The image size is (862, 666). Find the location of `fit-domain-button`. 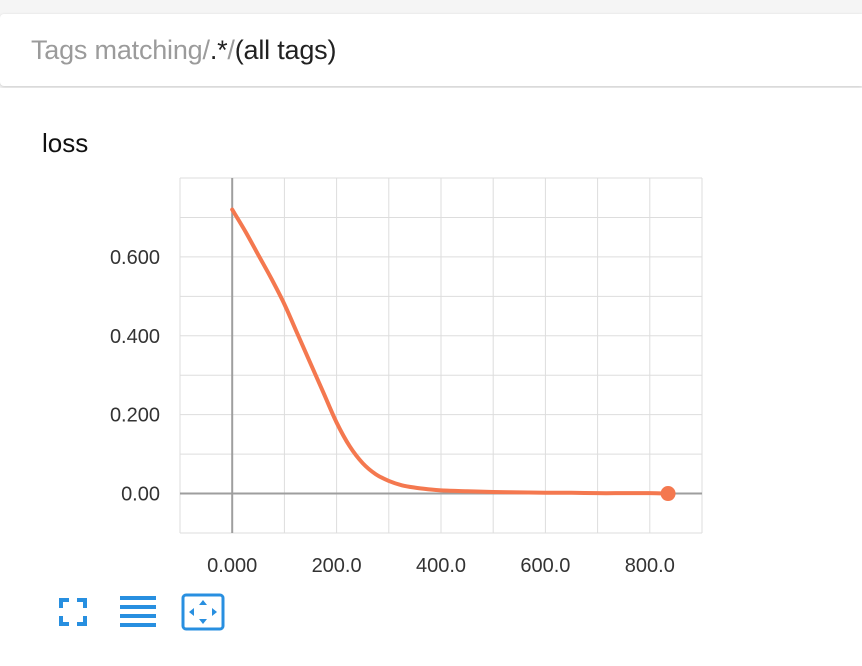

fit-domain-button is located at coordinates (203, 612).